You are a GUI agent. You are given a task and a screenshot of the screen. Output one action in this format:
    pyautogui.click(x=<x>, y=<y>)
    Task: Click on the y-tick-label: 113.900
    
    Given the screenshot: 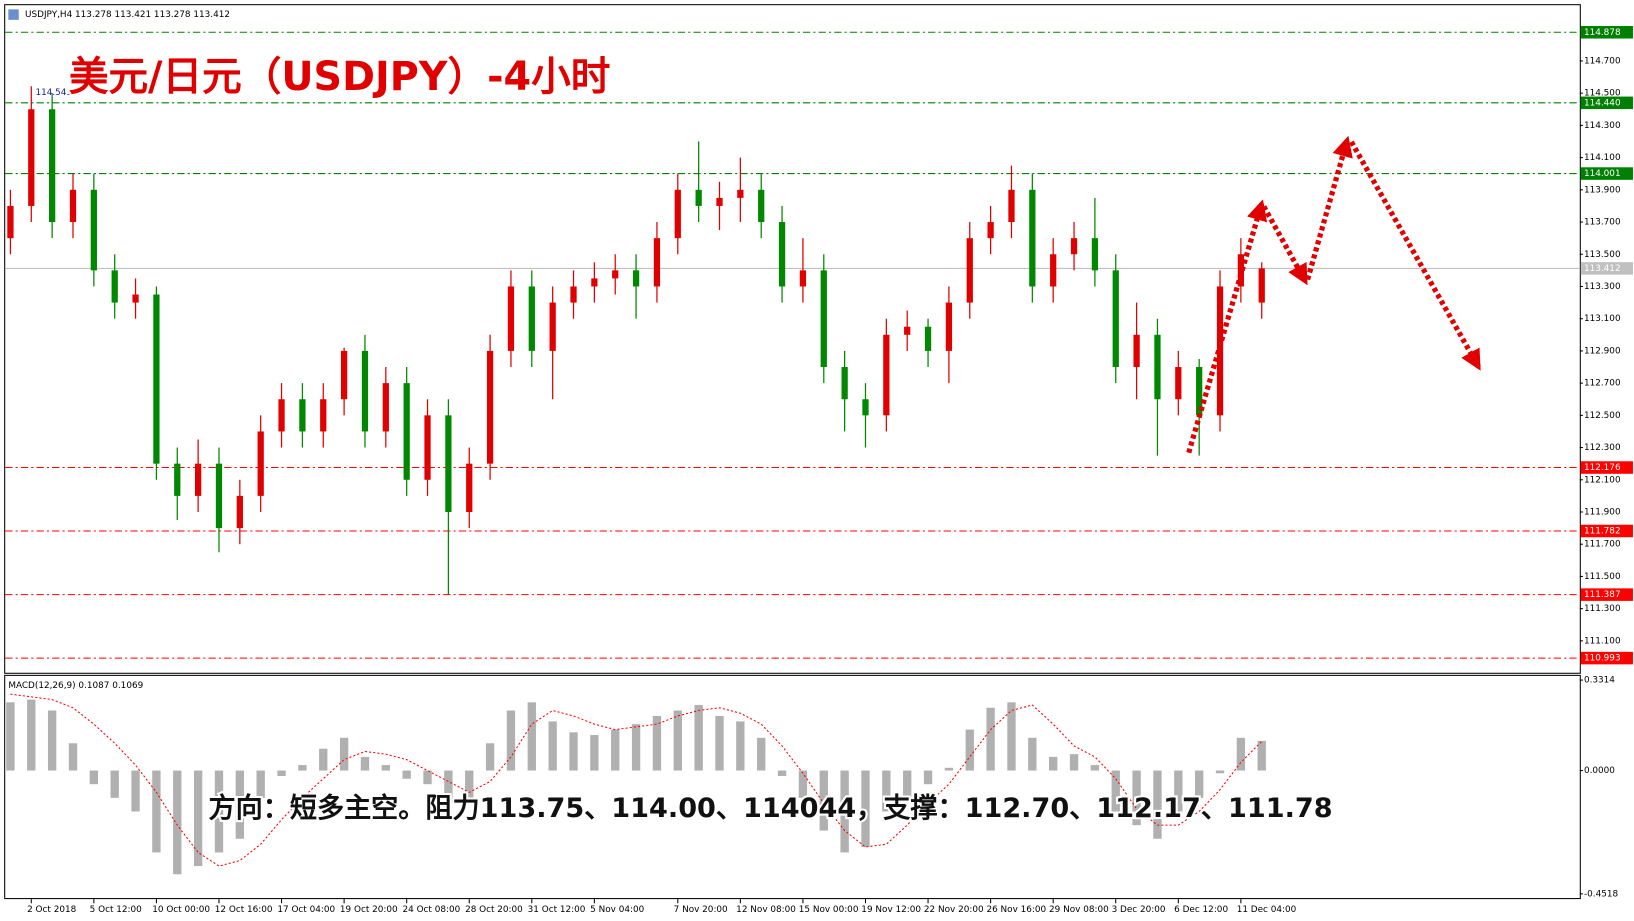 What is the action you would take?
    pyautogui.click(x=1602, y=190)
    